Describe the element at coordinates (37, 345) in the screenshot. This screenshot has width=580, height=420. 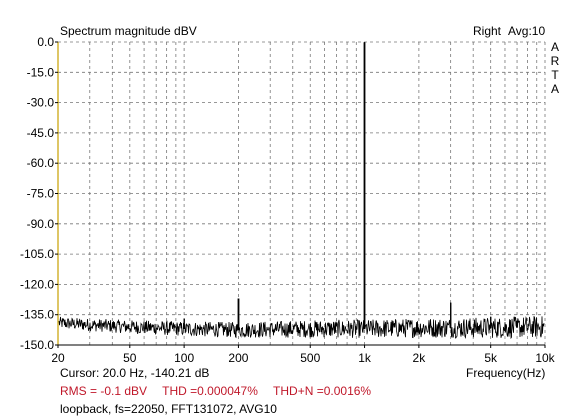
I see `y-tick-label: -150.0` at that location.